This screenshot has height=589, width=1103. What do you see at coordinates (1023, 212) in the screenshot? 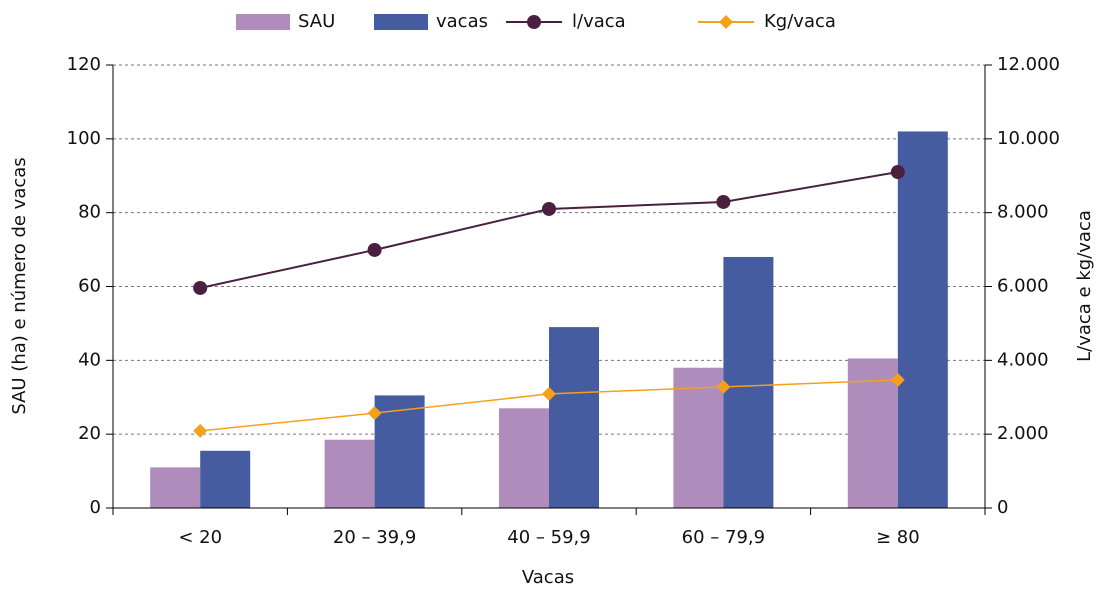
I see `y2-tick-label: 8.000` at bounding box center [1023, 212].